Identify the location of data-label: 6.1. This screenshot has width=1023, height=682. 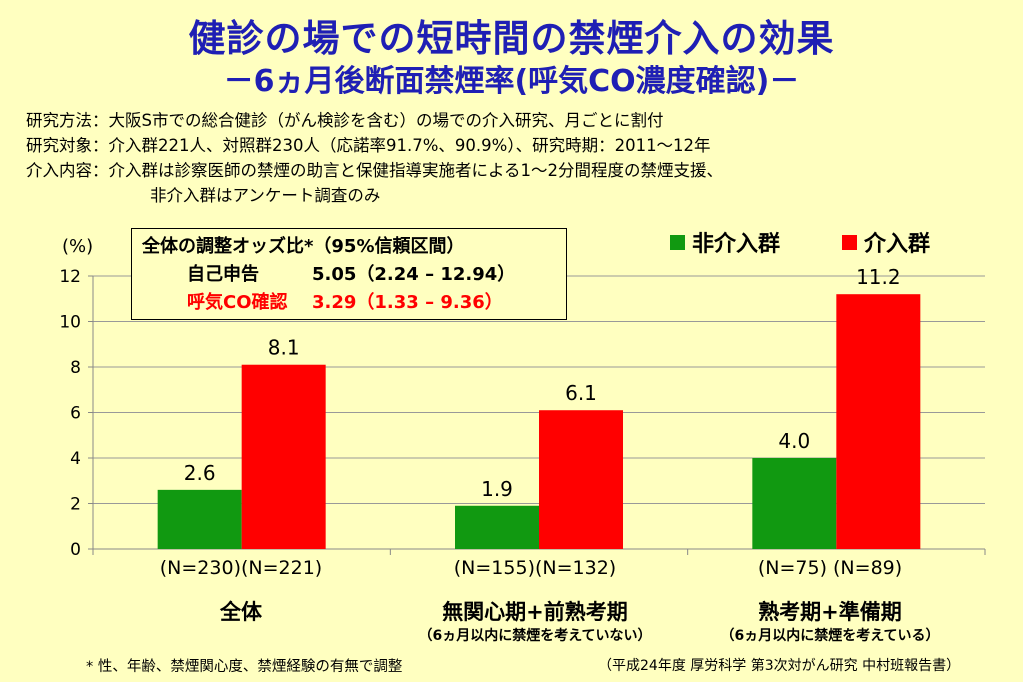
(581, 393).